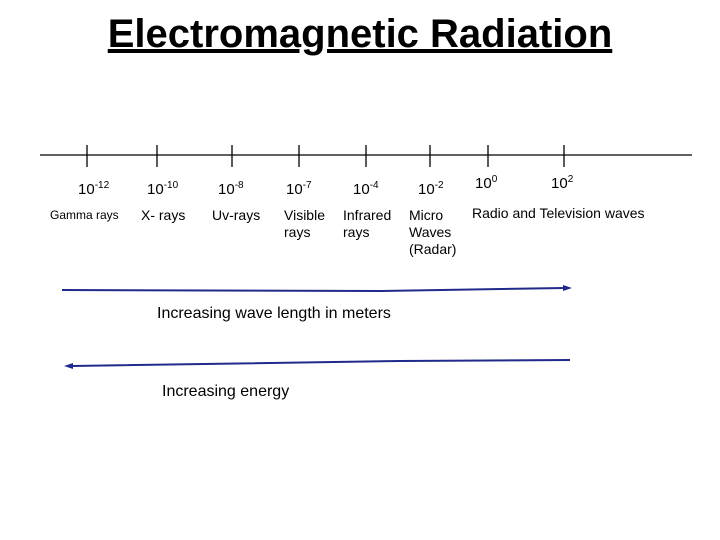 This screenshot has width=720, height=540. I want to click on band-name: Visible rays, so click(304, 223).